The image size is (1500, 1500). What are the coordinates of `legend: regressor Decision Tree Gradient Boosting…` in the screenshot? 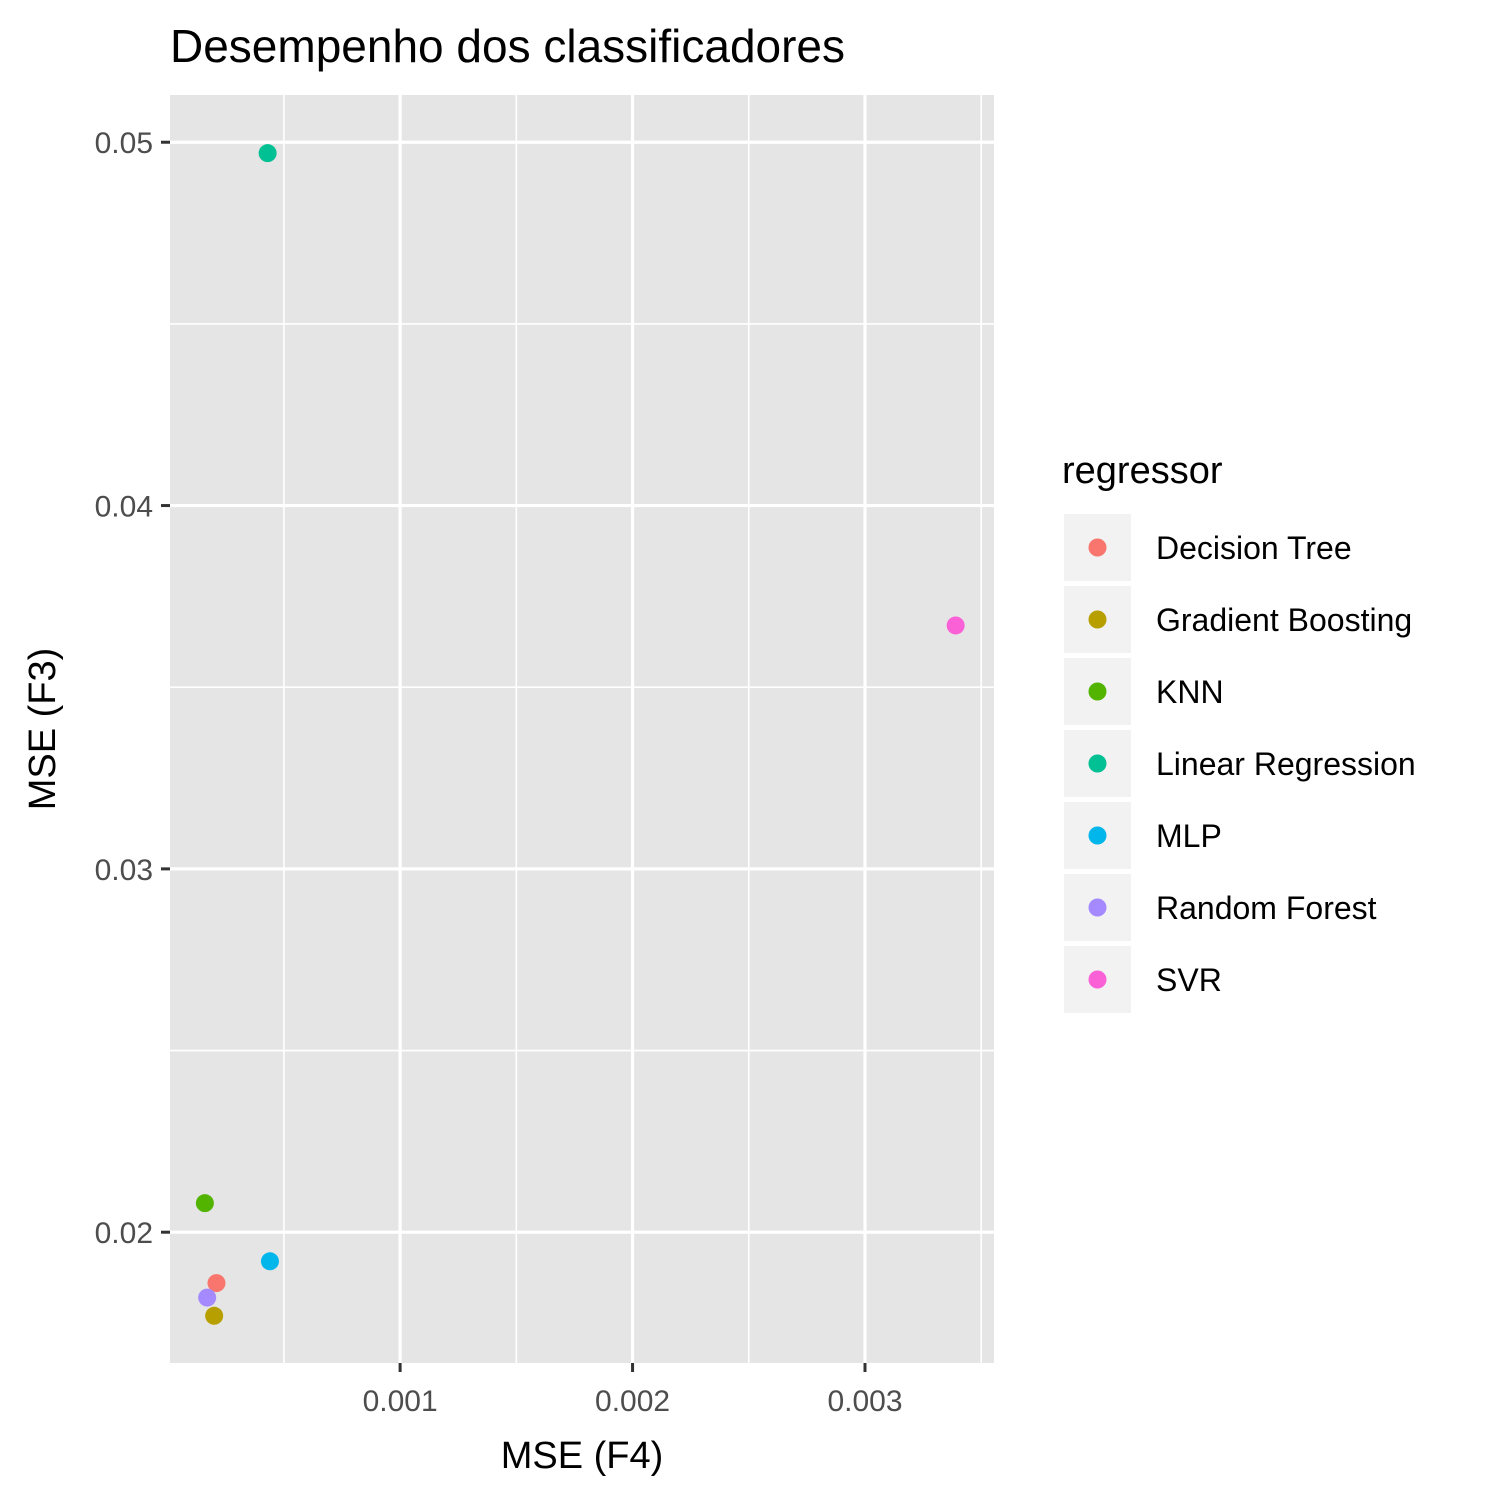 It's located at (1239, 731).